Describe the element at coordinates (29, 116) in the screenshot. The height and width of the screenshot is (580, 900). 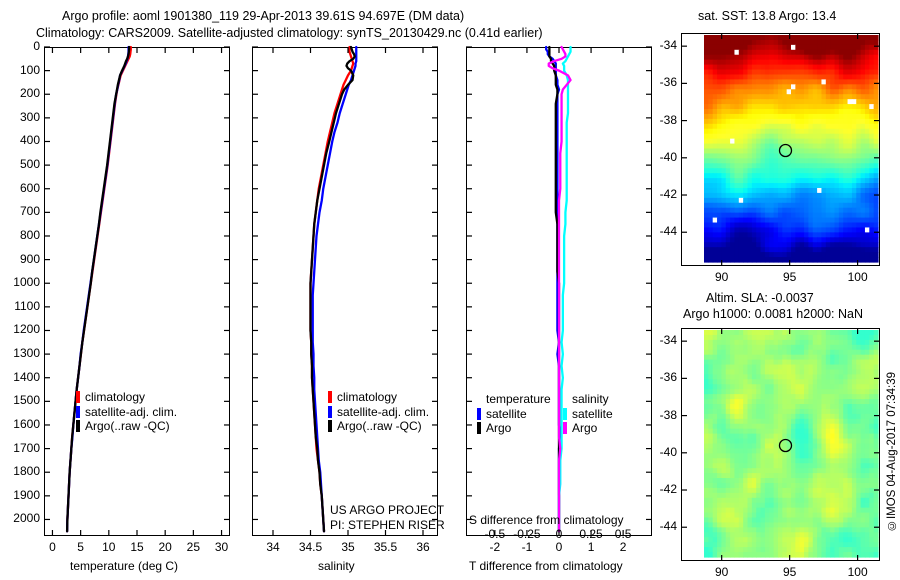
I see `axis-tick-label: 300` at that location.